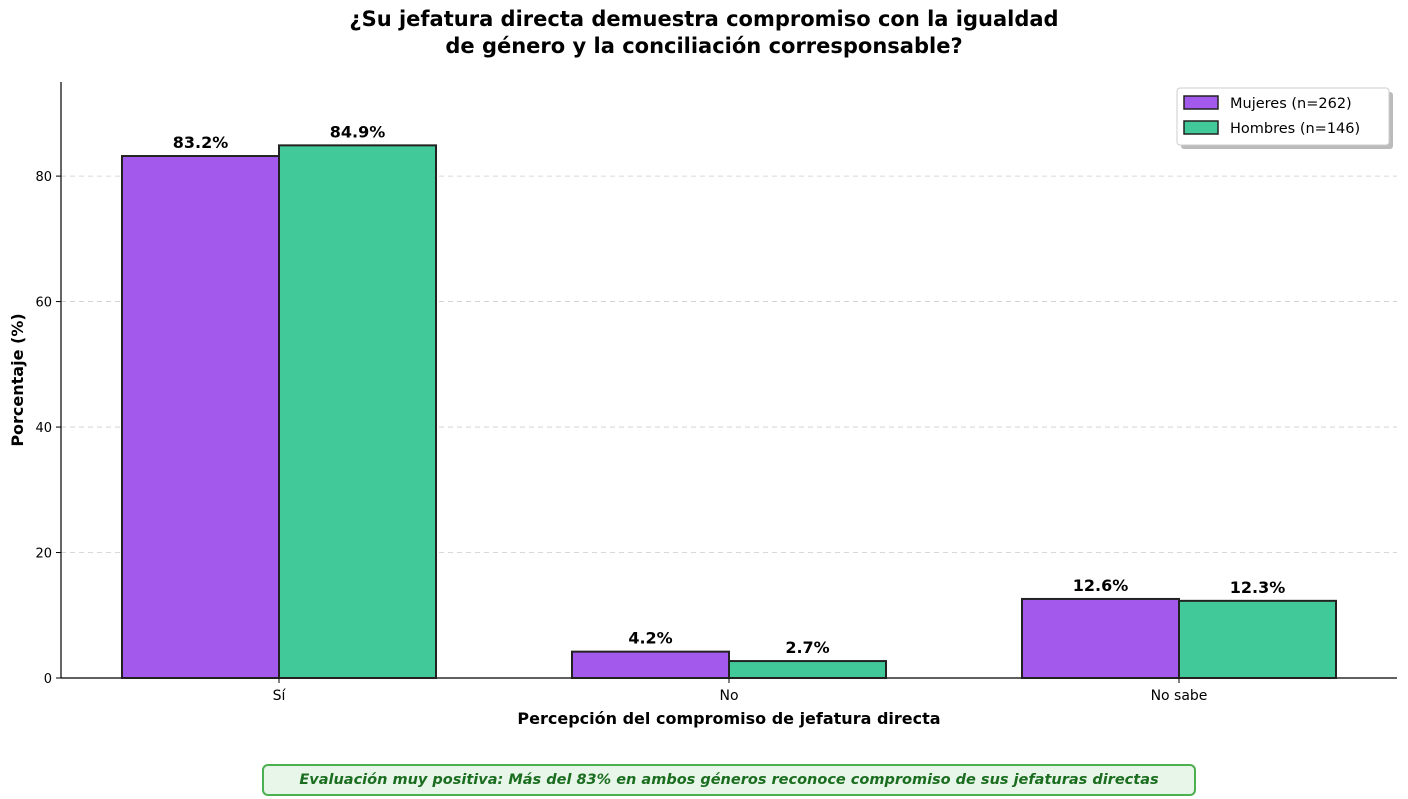  What do you see at coordinates (201, 142) in the screenshot?
I see `bar-value-label: 83.2%` at bounding box center [201, 142].